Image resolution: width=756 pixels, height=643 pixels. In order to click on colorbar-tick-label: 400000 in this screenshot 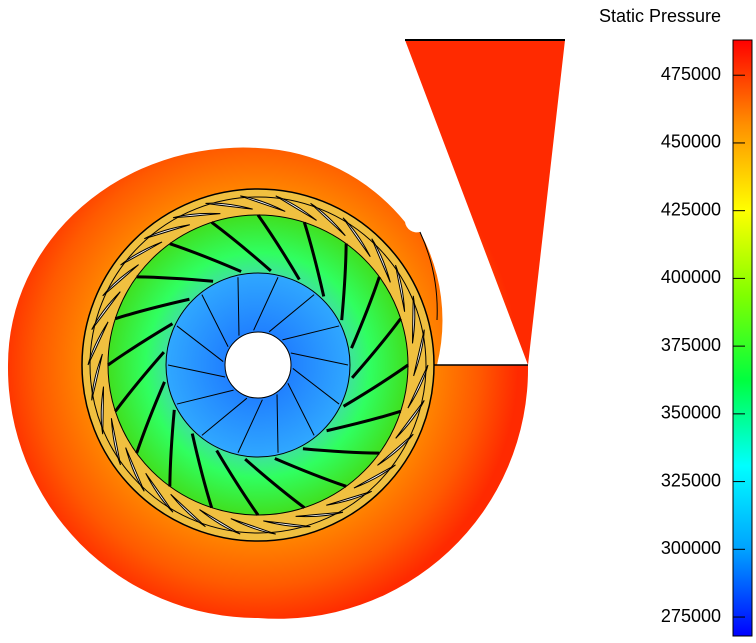, I will do `click(691, 277)`.